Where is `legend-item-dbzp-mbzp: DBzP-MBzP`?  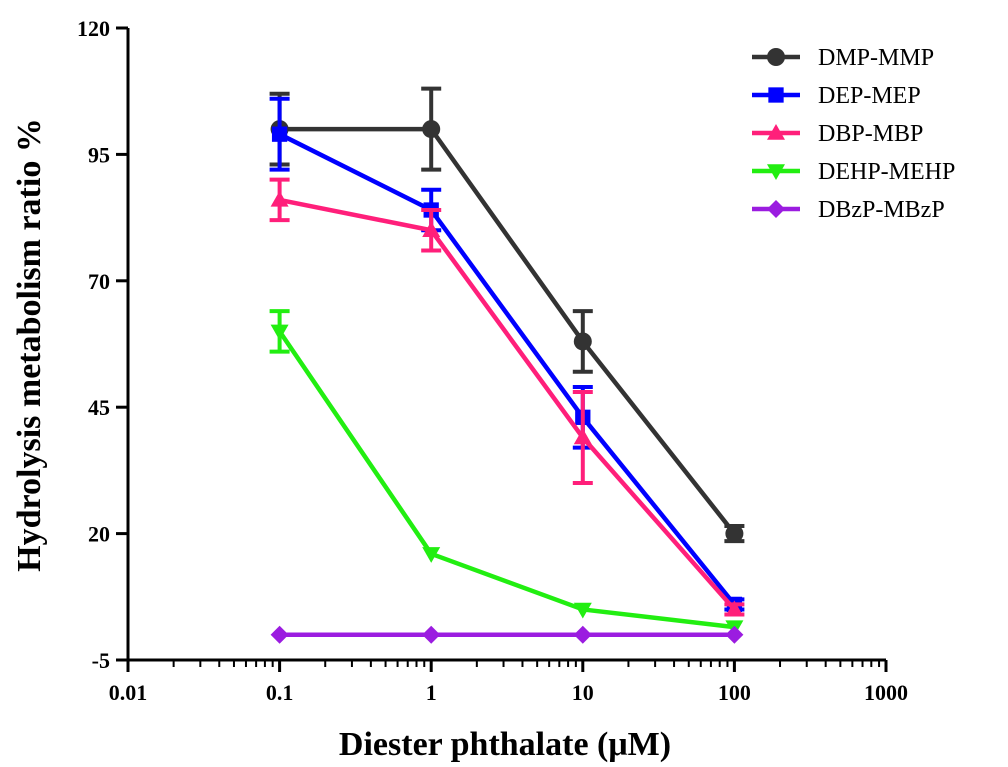 legend-item-dbzp-mbzp: DBzP-MBzP is located at coordinates (848, 210).